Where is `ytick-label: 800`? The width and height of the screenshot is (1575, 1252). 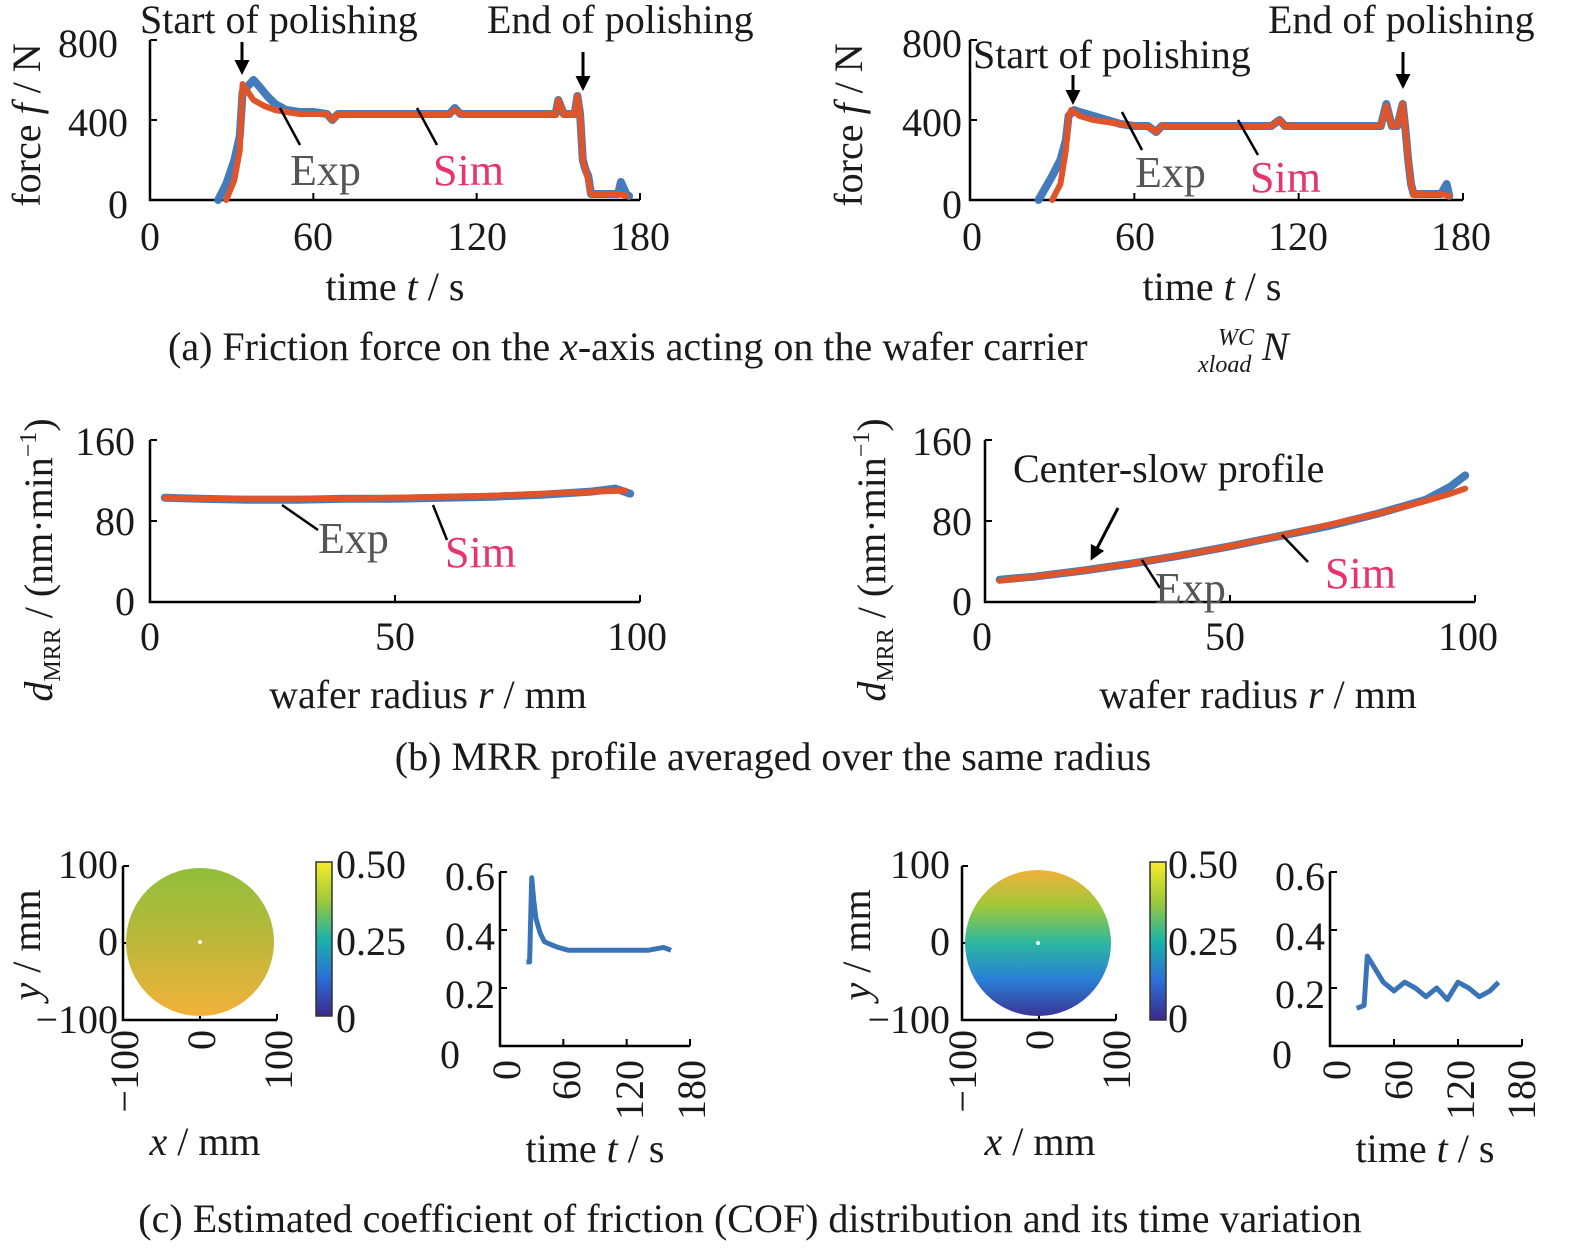
ytick-label: 800 is located at coordinates (88, 43).